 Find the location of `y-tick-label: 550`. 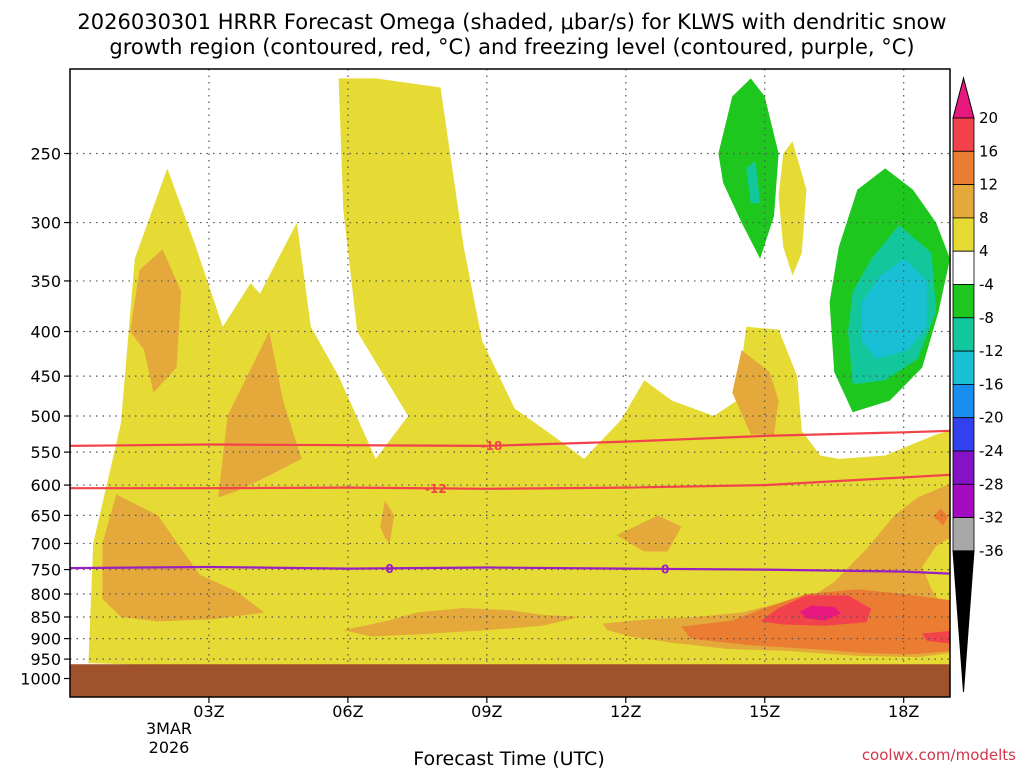

y-tick-label: 550 is located at coordinates (45, 452).